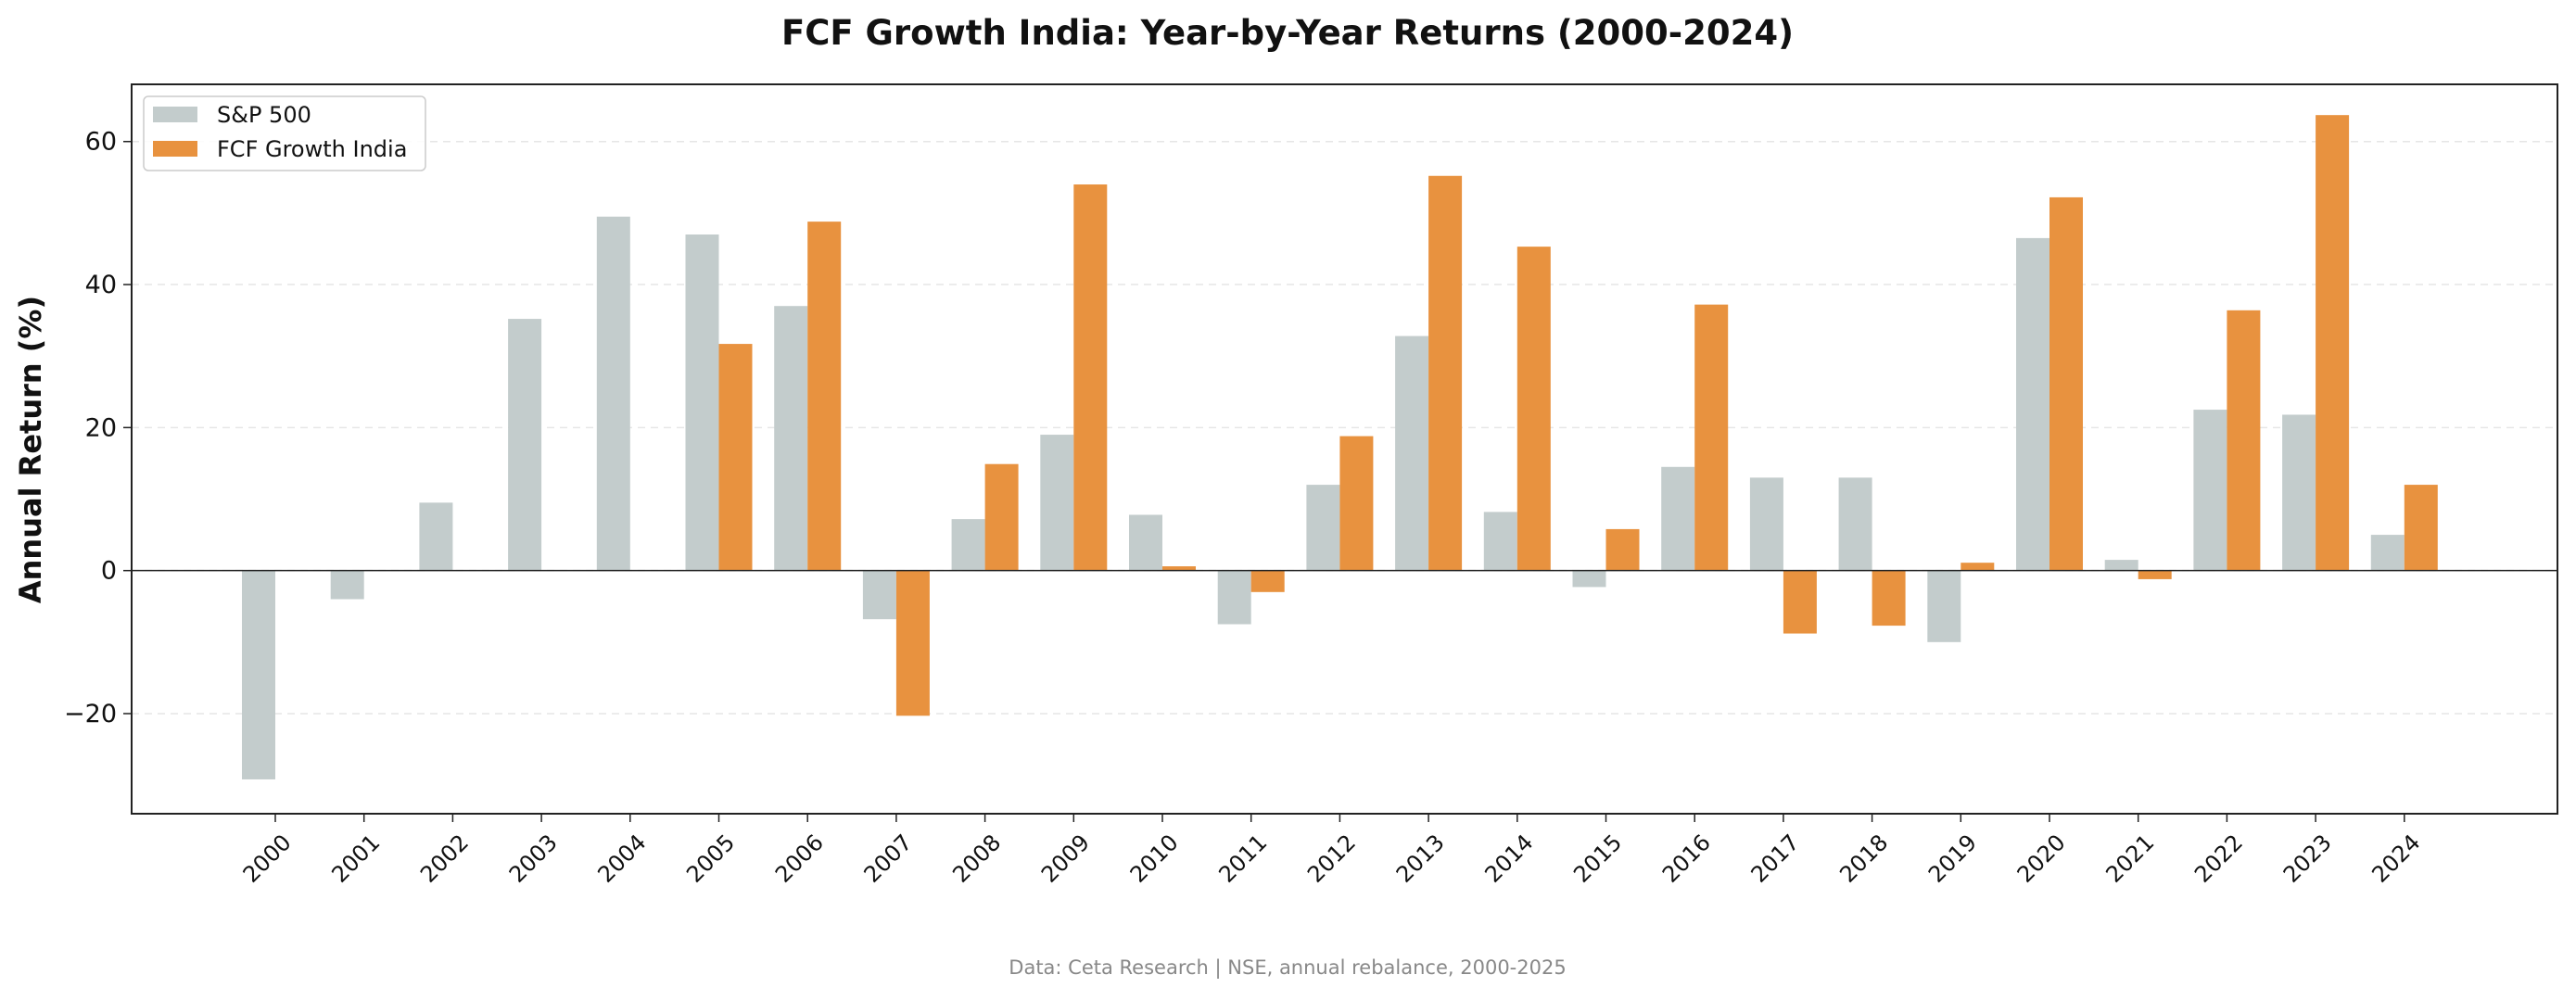  I want to click on bar-fcf-growth-india-2011, so click(1267, 581).